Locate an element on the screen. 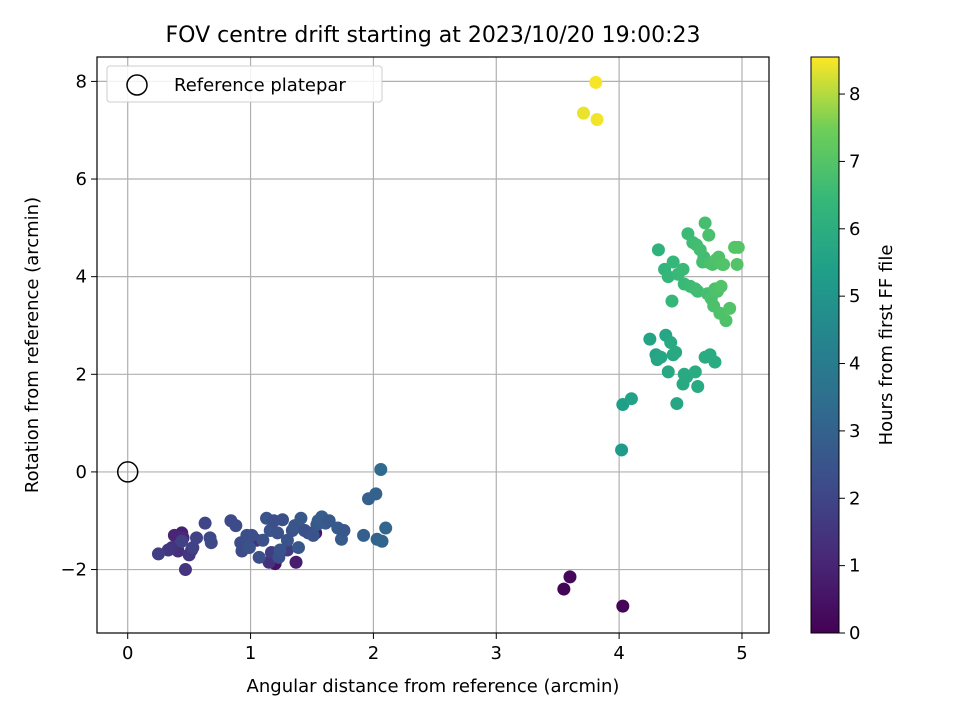 This screenshot has width=960, height=720. colorbar-tick-label: 7 is located at coordinates (854, 161).